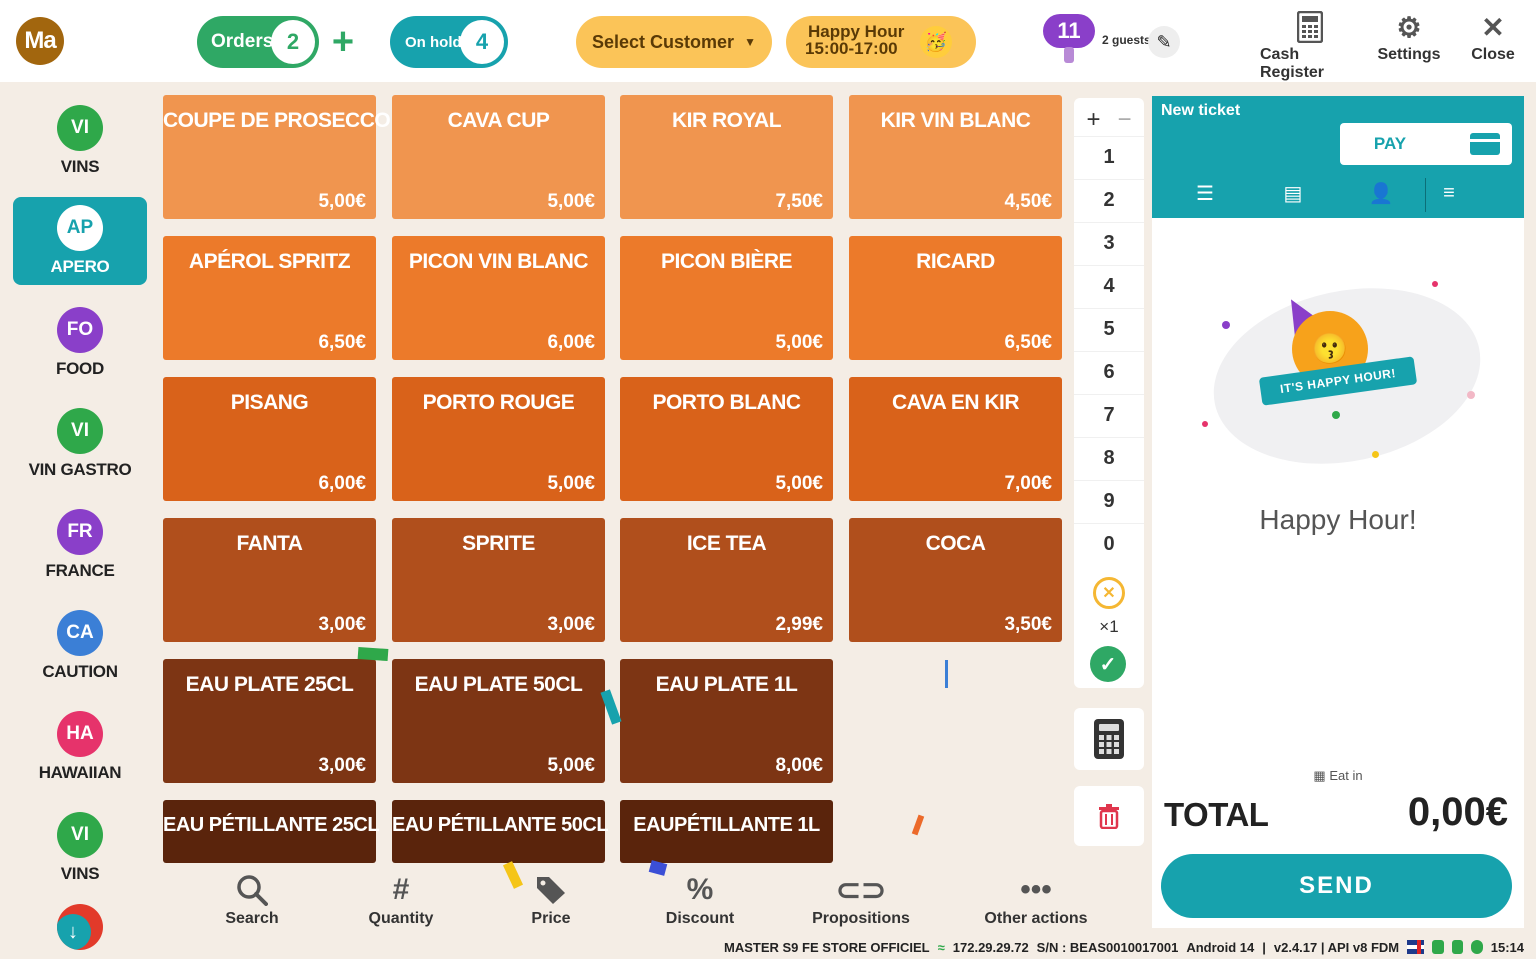  What do you see at coordinates (1109, 372) in the screenshot?
I see `keypad-key-6: 6` at bounding box center [1109, 372].